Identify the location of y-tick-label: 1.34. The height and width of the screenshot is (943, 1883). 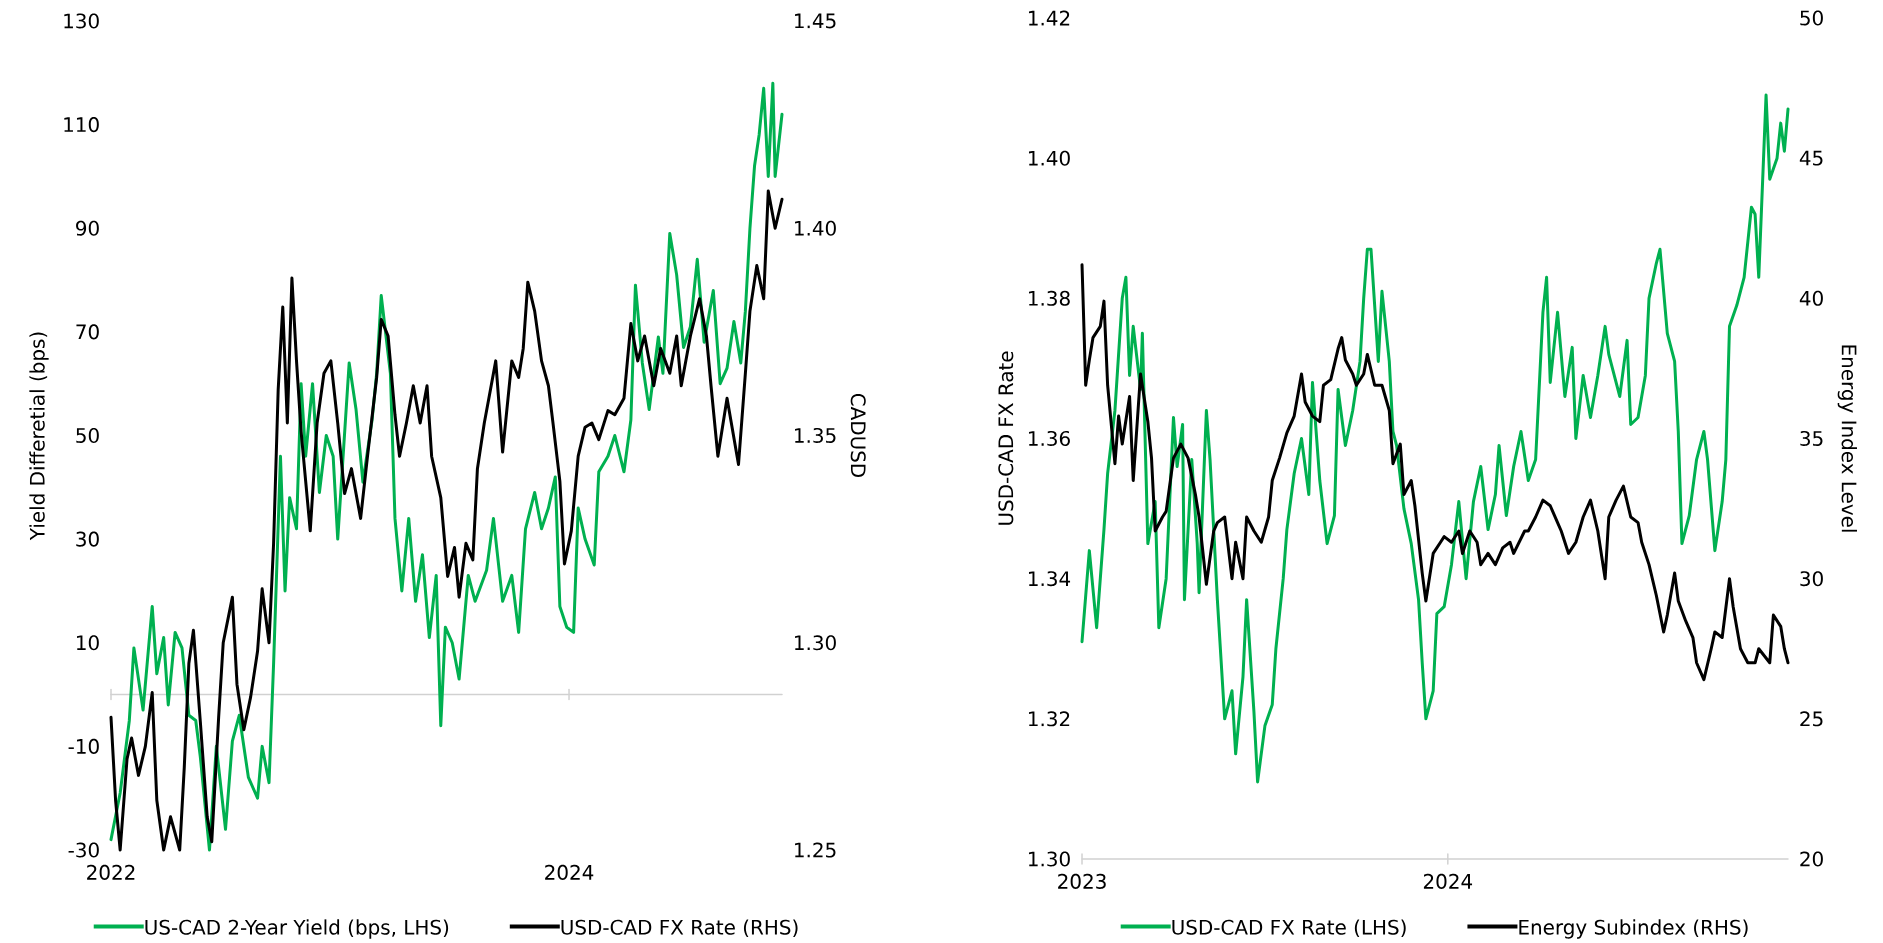
(1049, 579).